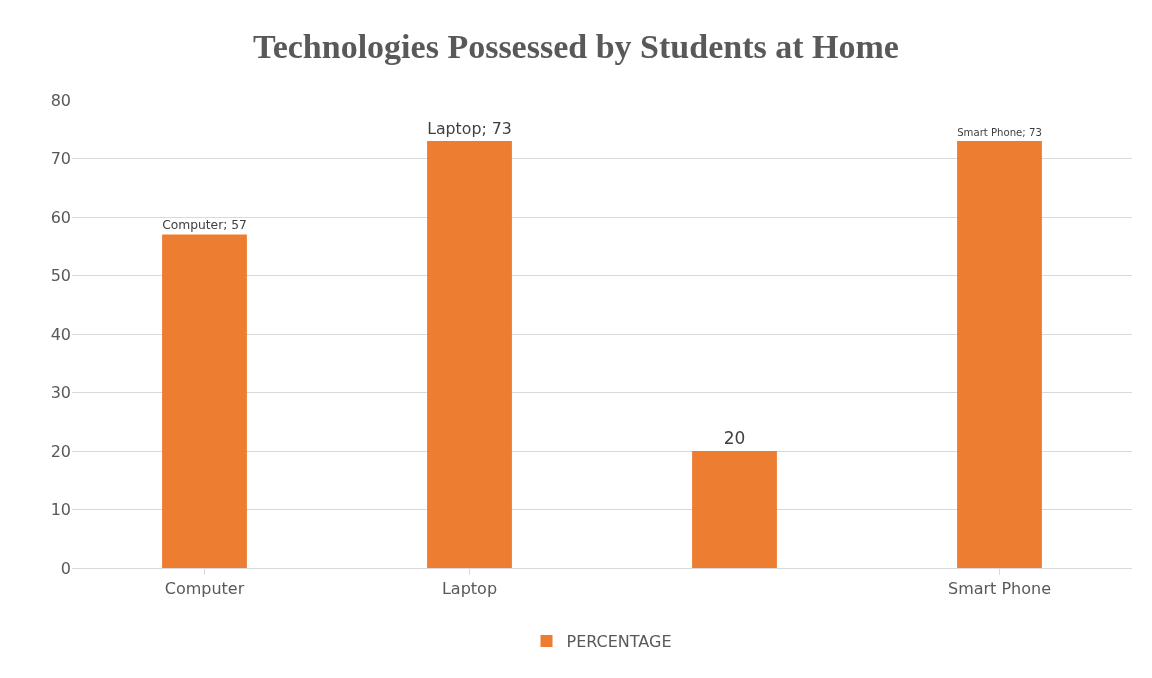 The image size is (1152, 678). Describe the element at coordinates (60, 451) in the screenshot. I see `y-tick-label: 20` at that location.